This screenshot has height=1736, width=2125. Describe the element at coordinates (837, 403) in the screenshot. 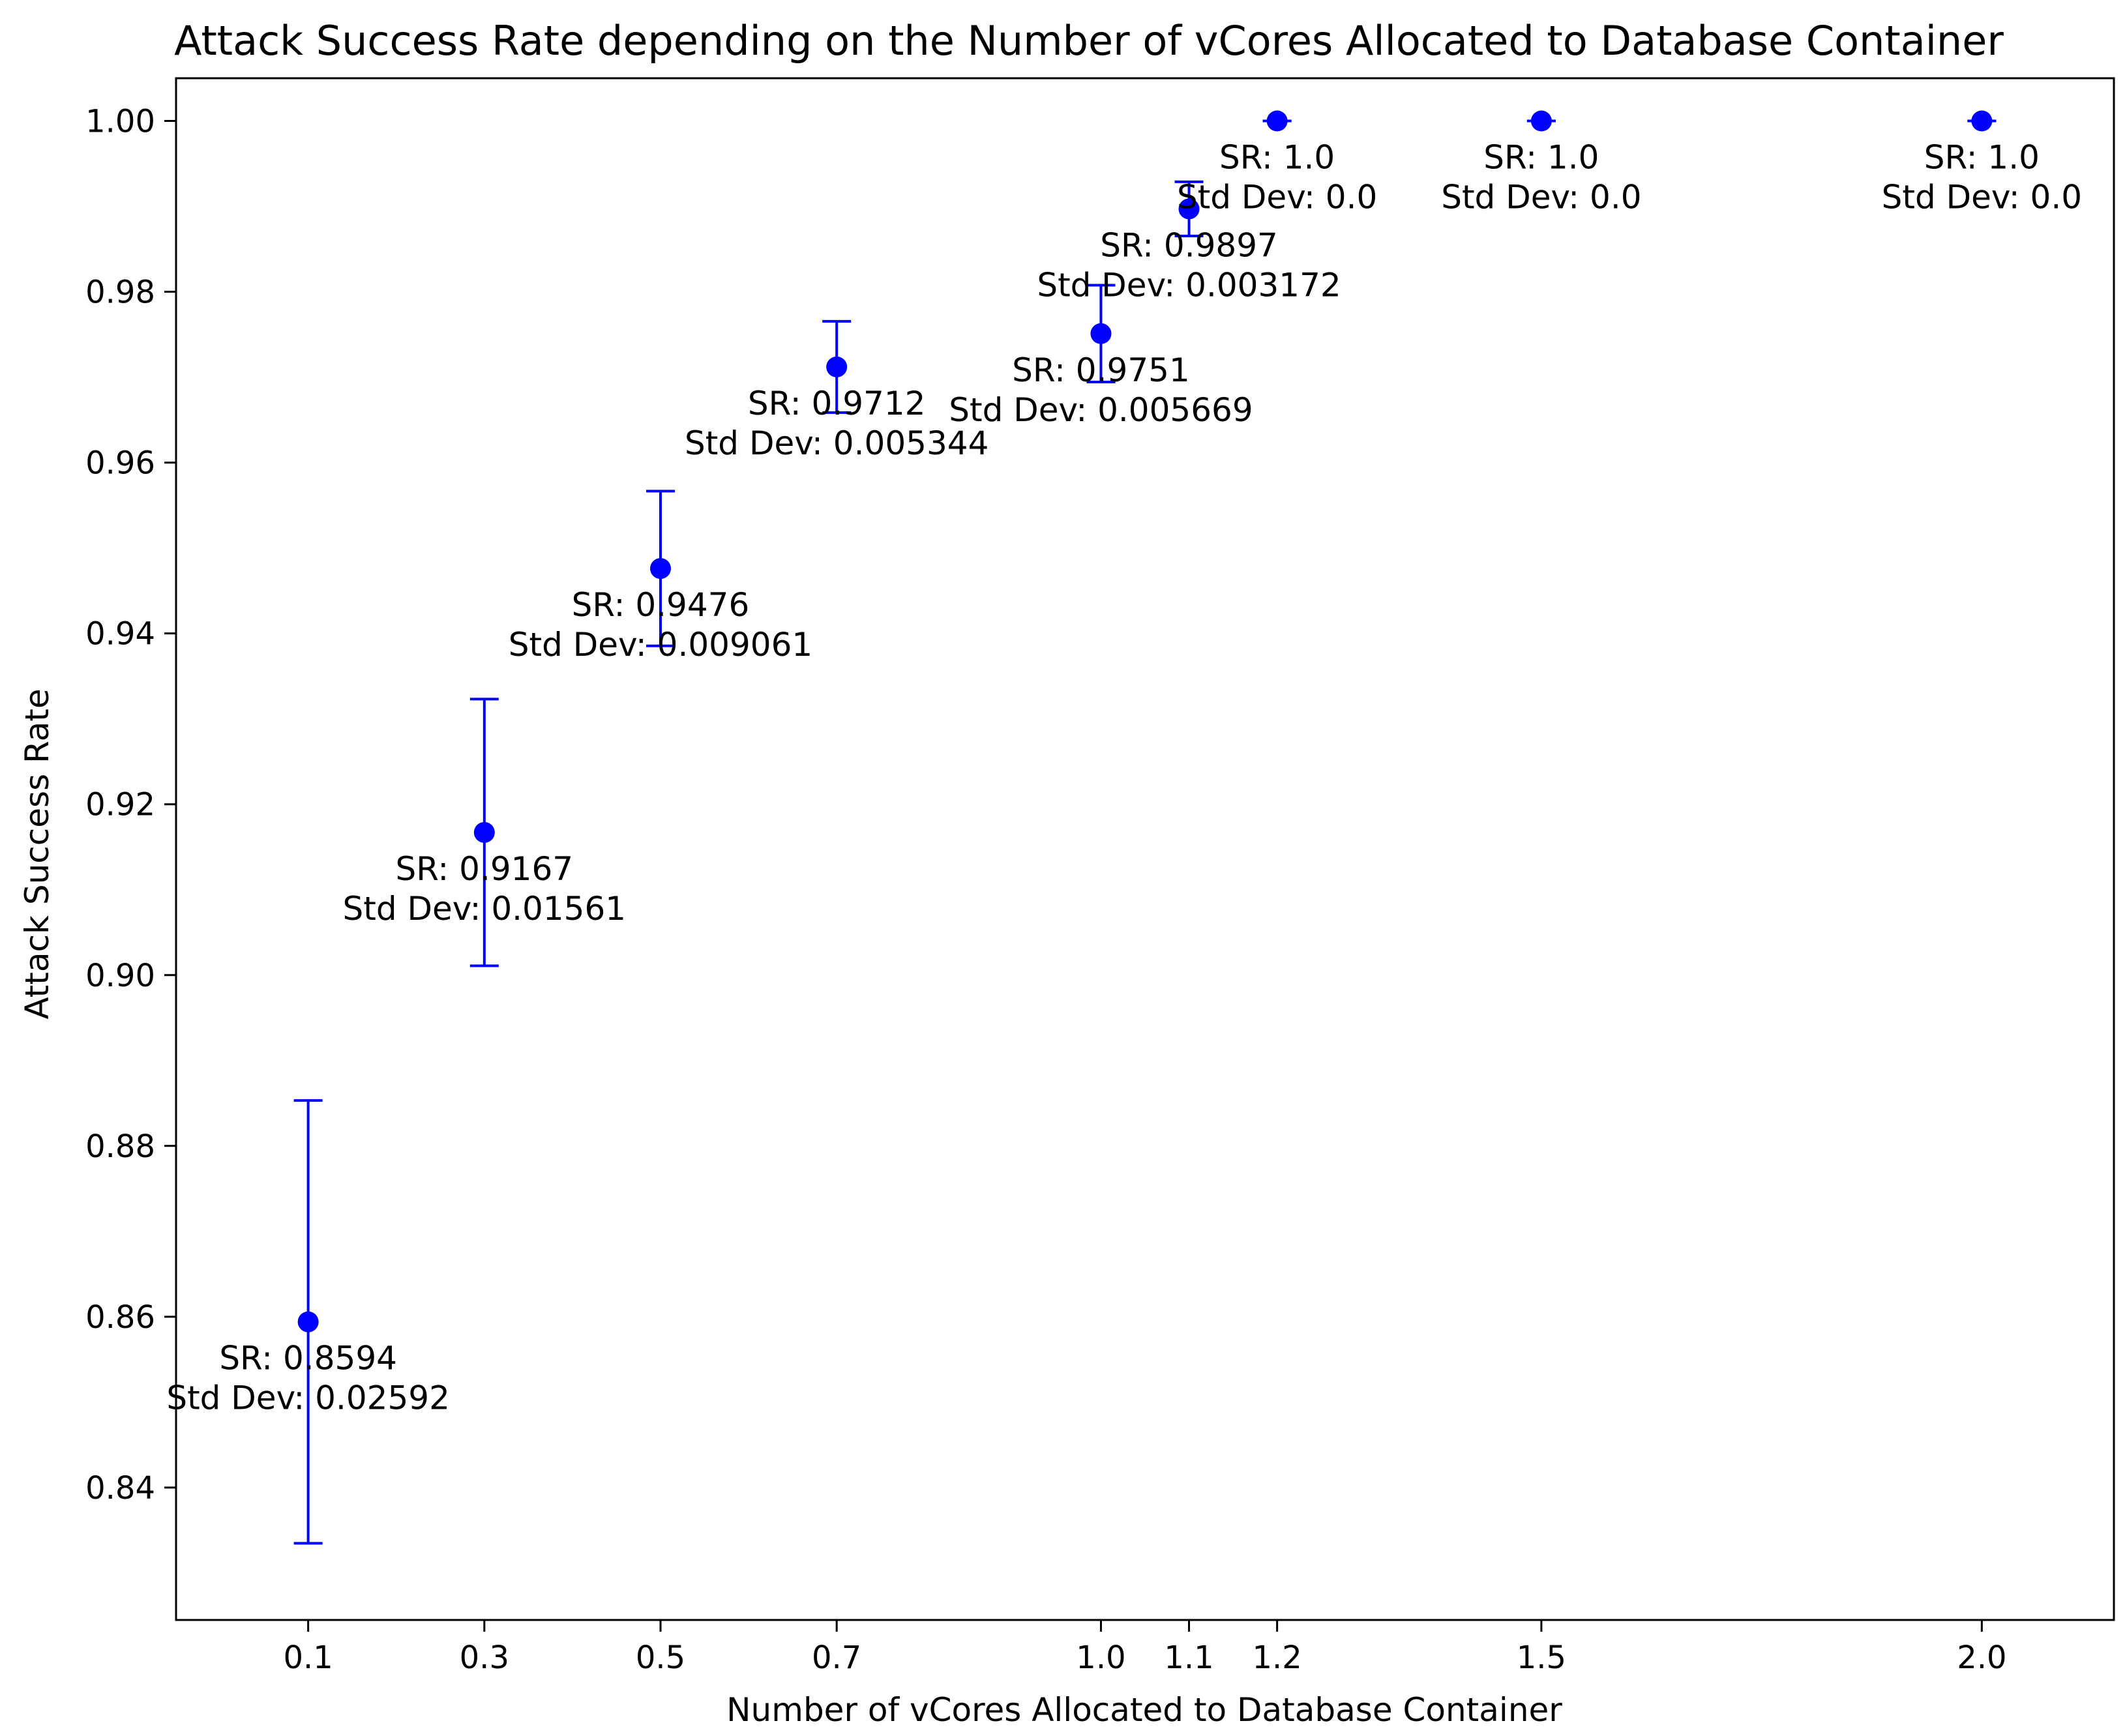

I see `annotation-sr: SR: 0.9712` at that location.